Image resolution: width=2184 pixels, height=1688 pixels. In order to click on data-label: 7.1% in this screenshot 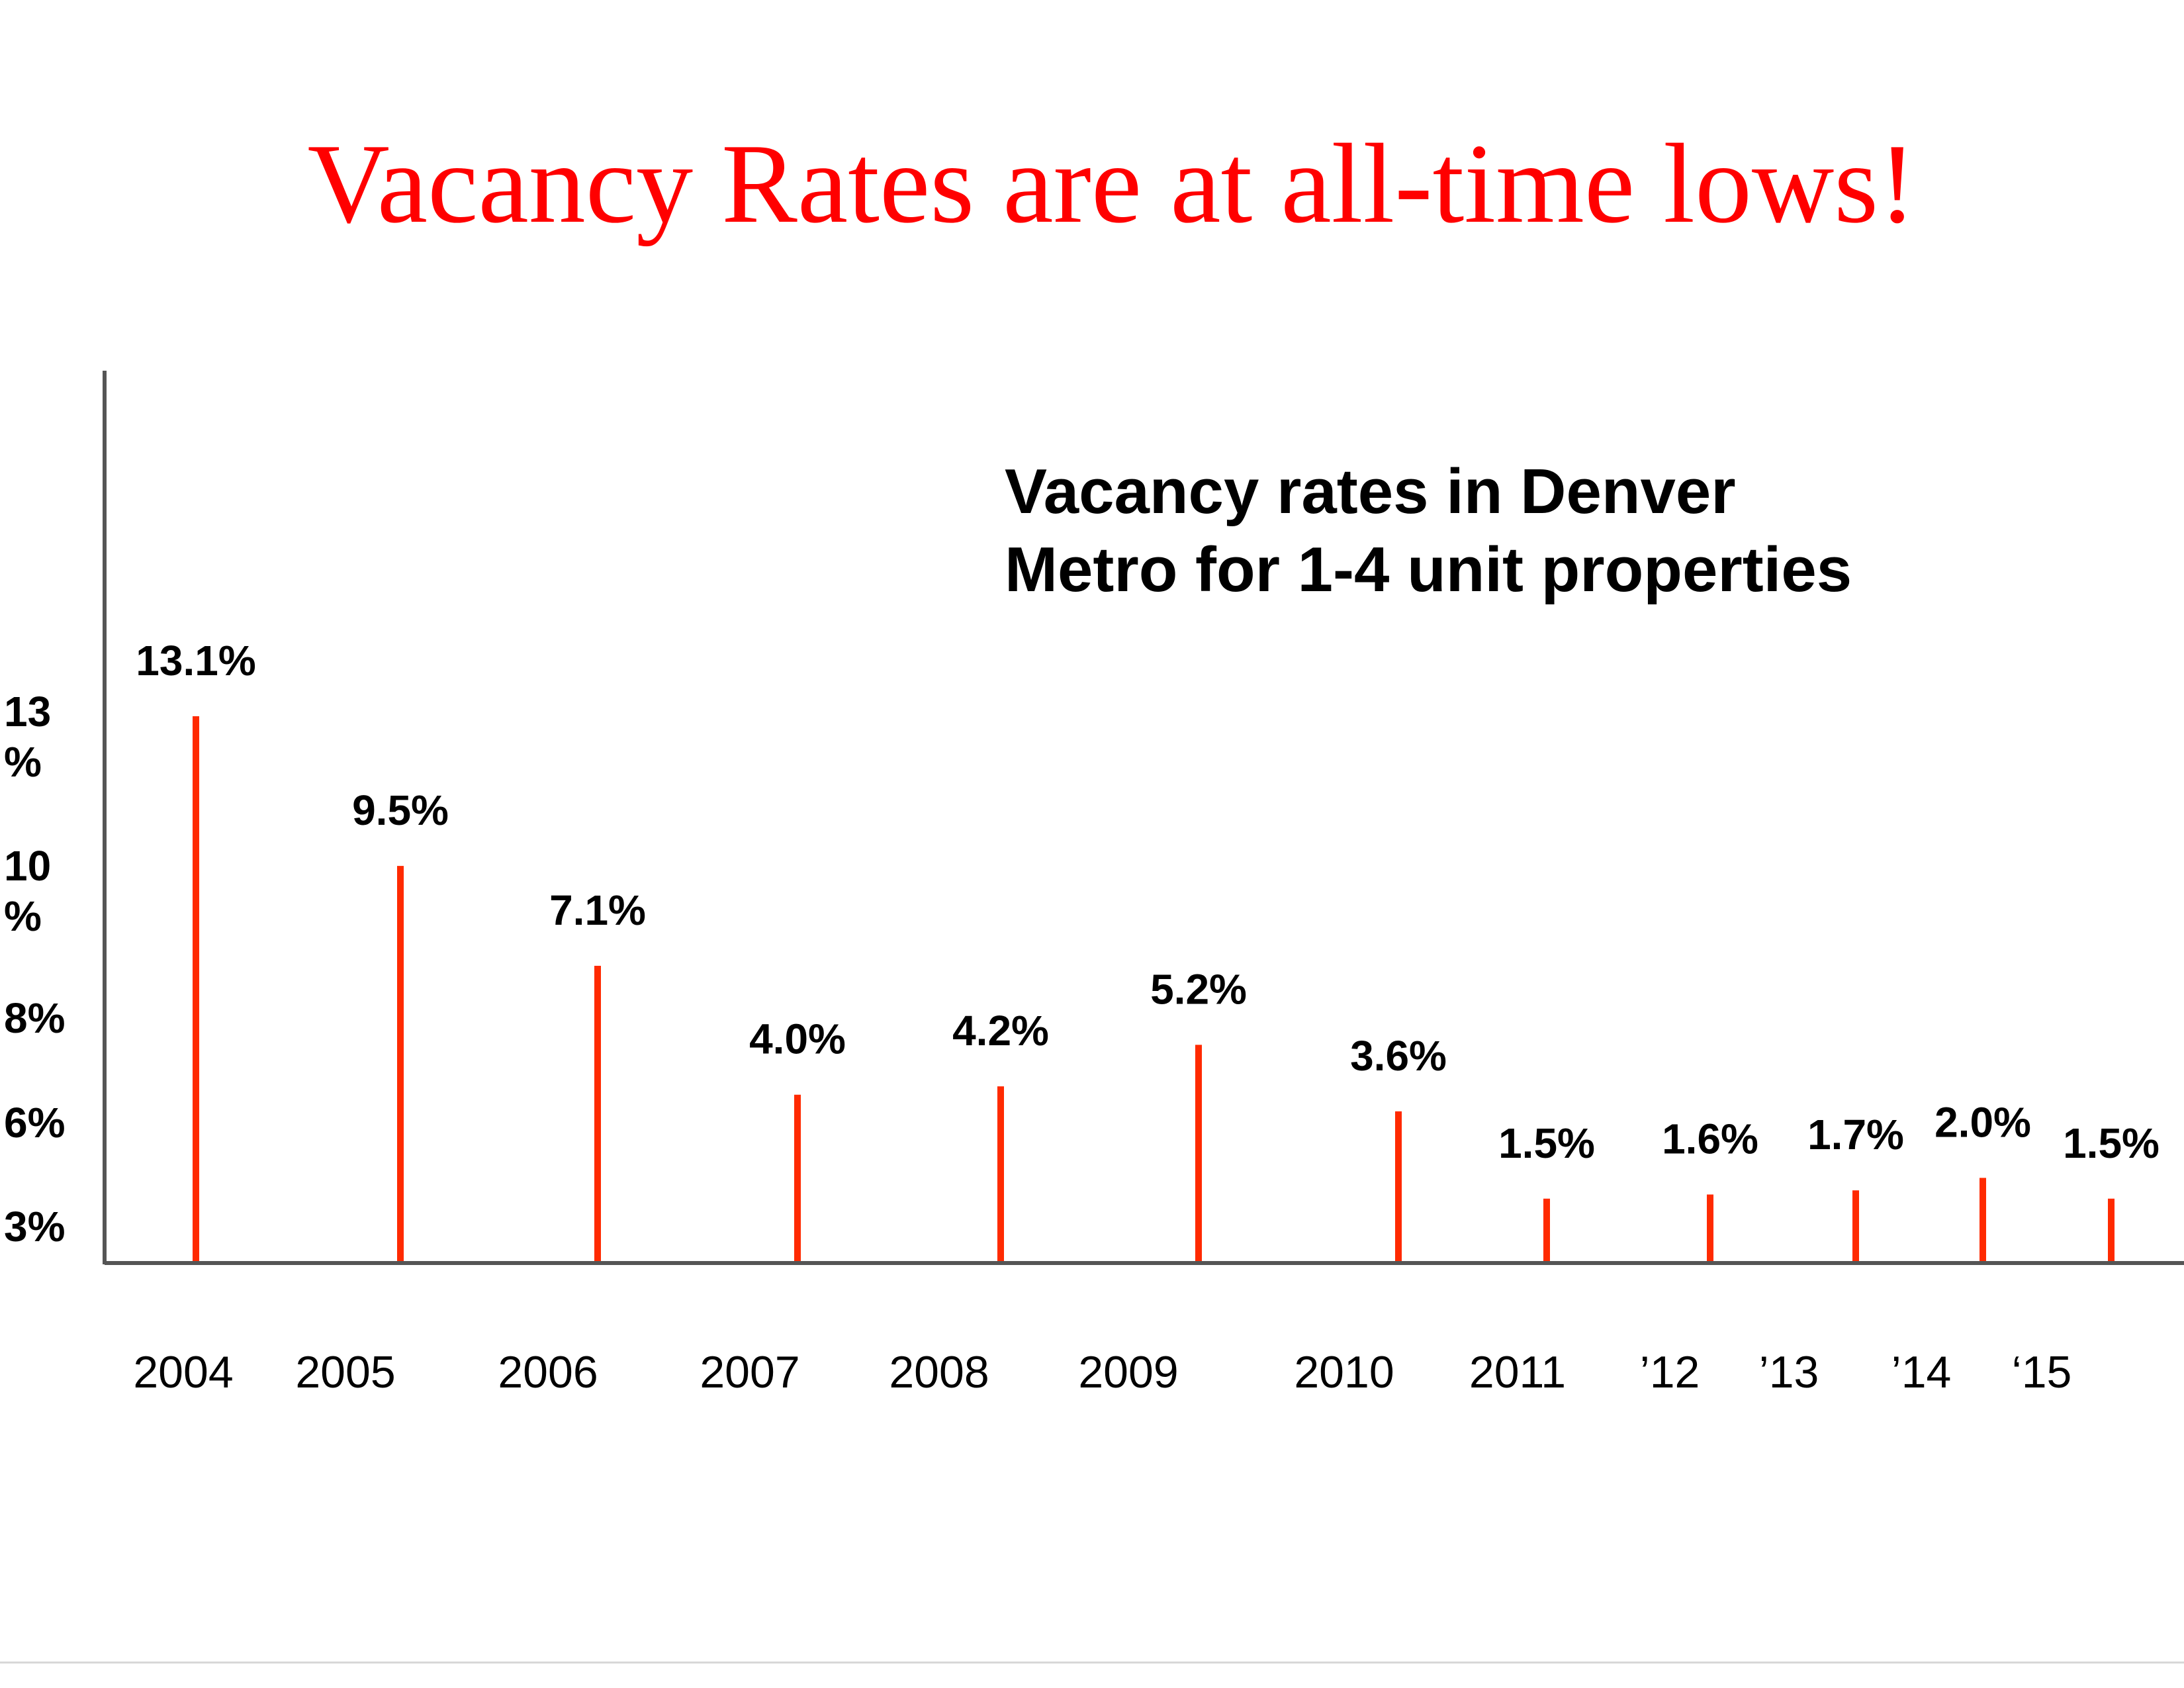, I will do `click(597, 910)`.